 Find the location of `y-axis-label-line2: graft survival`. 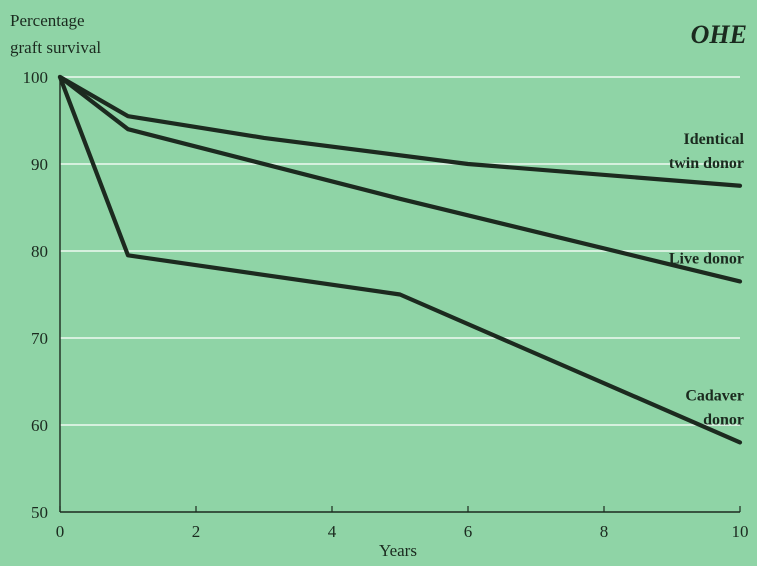

y-axis-label-line2: graft survival is located at coordinates (55, 47).